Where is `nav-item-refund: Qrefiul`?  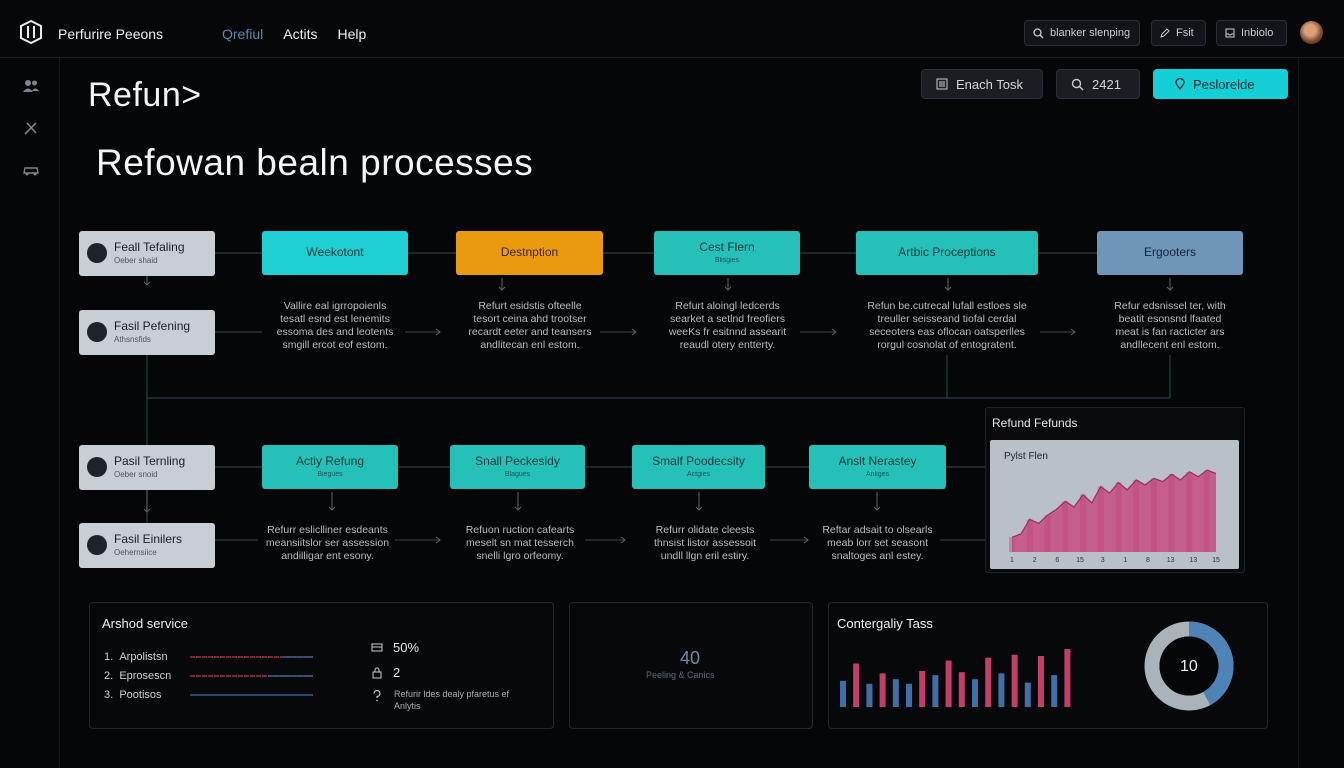 nav-item-refund: Qrefiul is located at coordinates (243, 34).